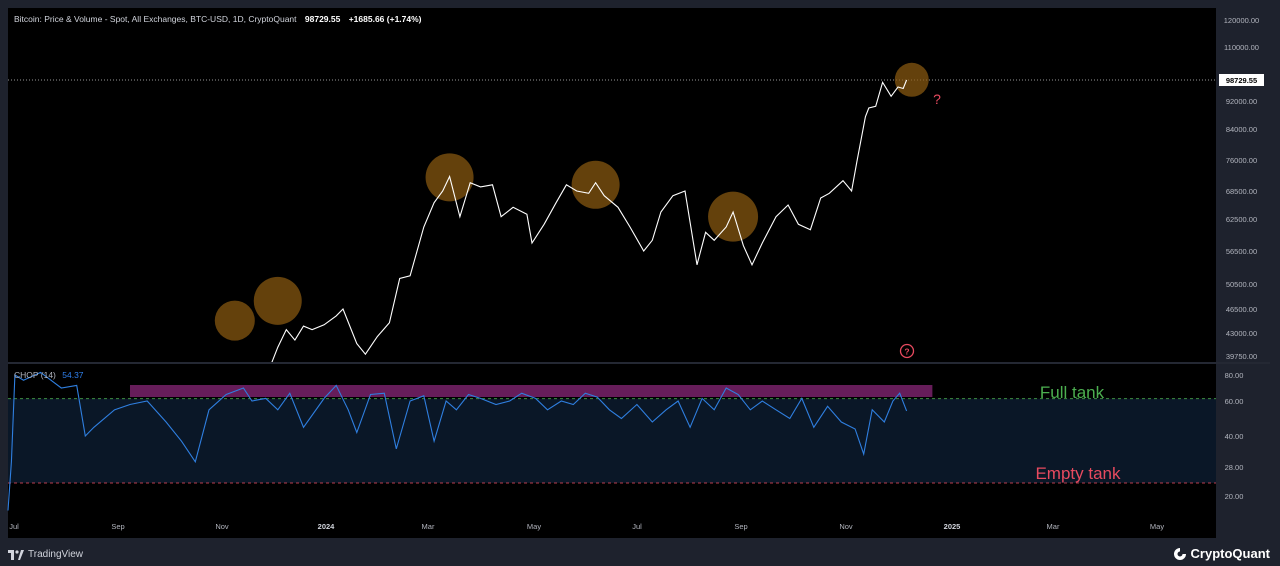 This screenshot has width=1280, height=566. I want to click on last-price-label: 98729.55, so click(1241, 80).